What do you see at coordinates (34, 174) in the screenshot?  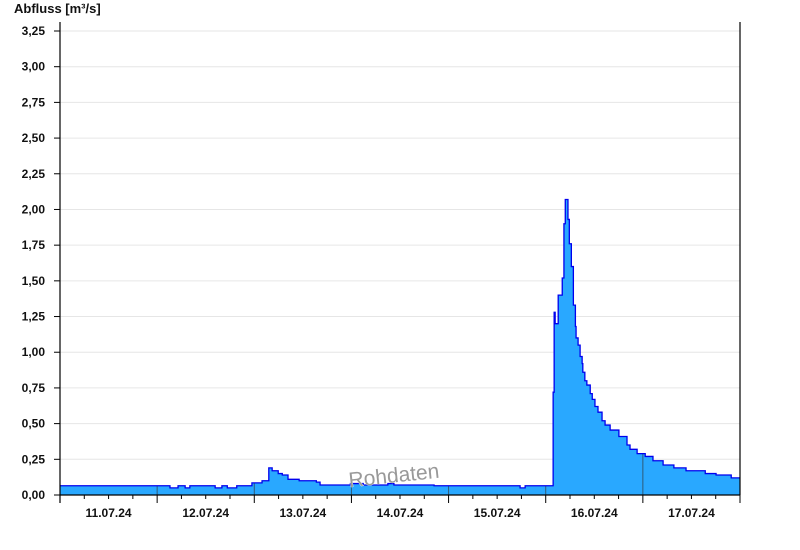 I see `y-tick-label: 2,25` at bounding box center [34, 174].